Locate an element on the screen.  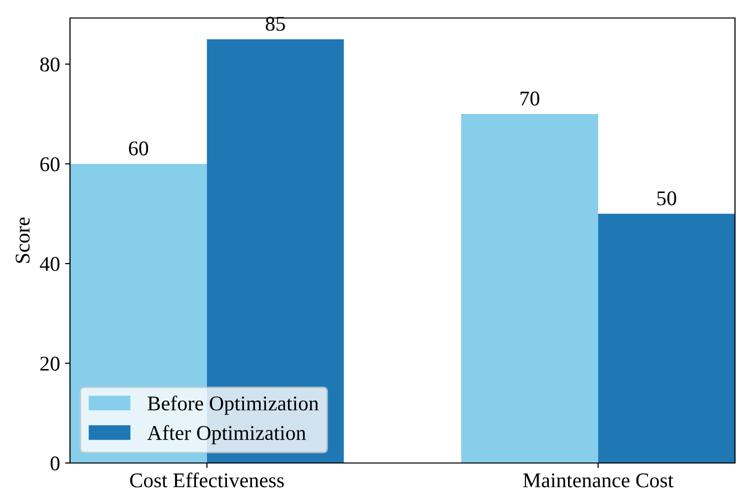
y-tick-label: 60 is located at coordinates (50, 164).